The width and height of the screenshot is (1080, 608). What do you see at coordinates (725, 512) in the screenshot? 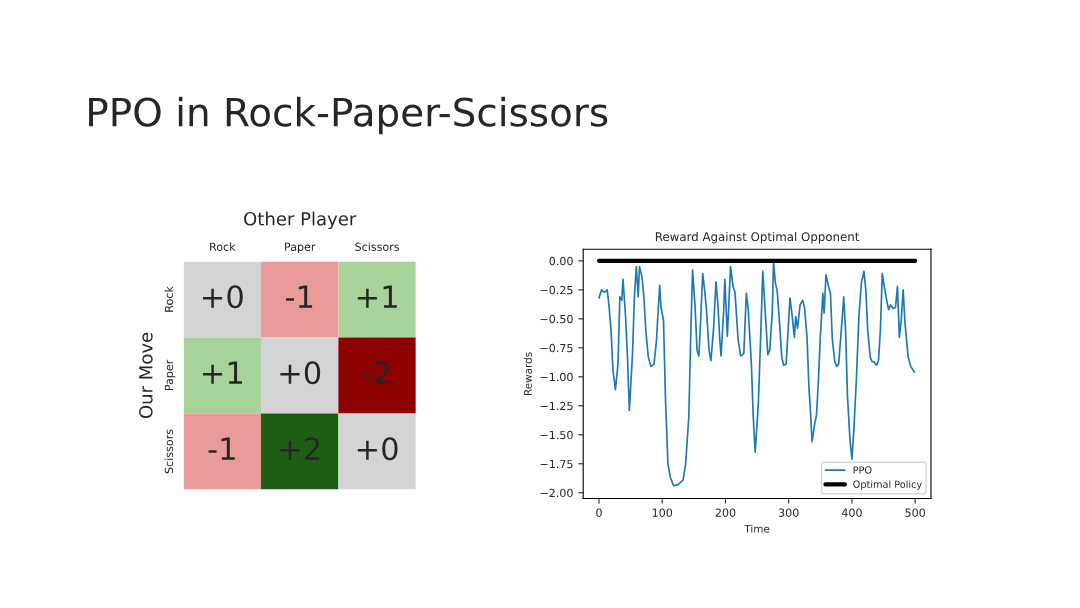
I see `x-tick-label: 200` at bounding box center [725, 512].